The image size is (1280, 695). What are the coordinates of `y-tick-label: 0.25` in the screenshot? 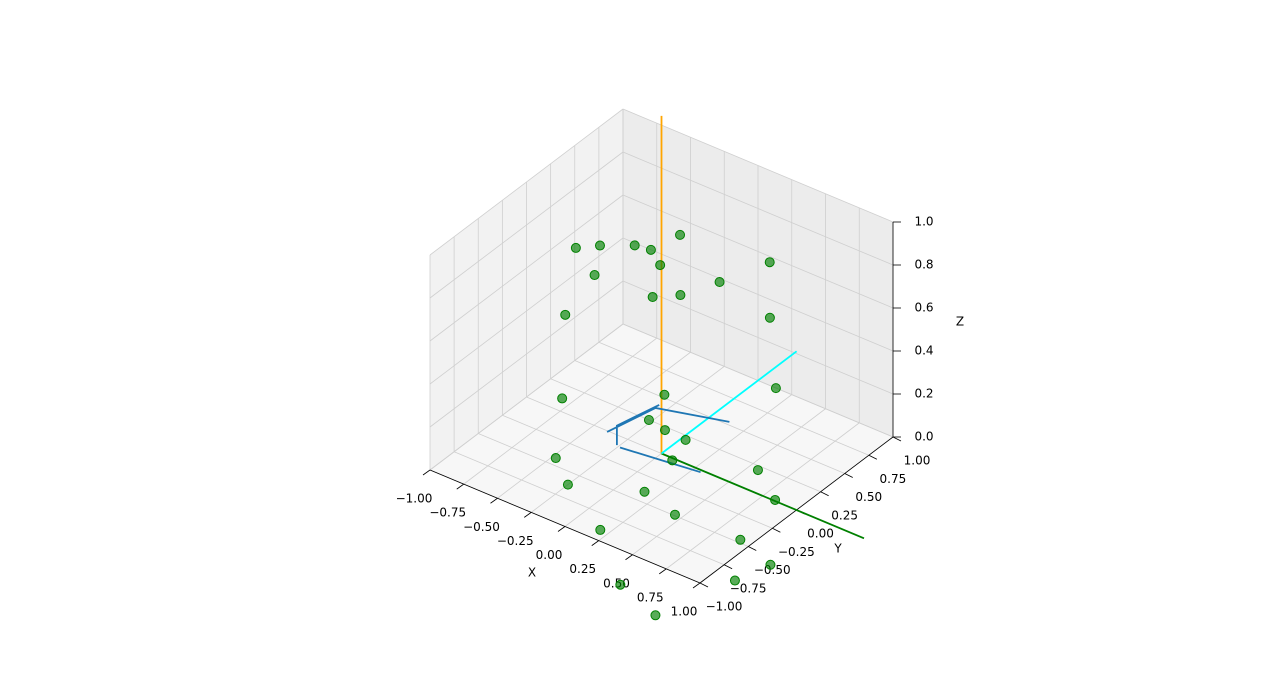 It's located at (844, 515).